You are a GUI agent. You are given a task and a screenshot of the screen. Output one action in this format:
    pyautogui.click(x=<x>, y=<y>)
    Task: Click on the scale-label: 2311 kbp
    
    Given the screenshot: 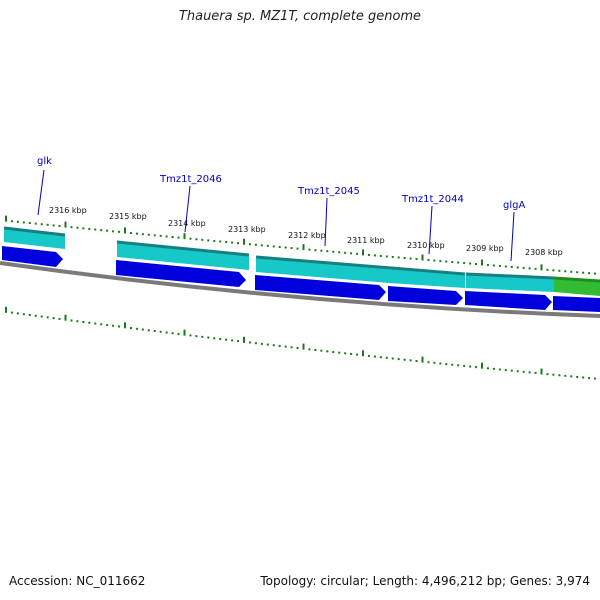 What is the action you would take?
    pyautogui.click(x=366, y=240)
    